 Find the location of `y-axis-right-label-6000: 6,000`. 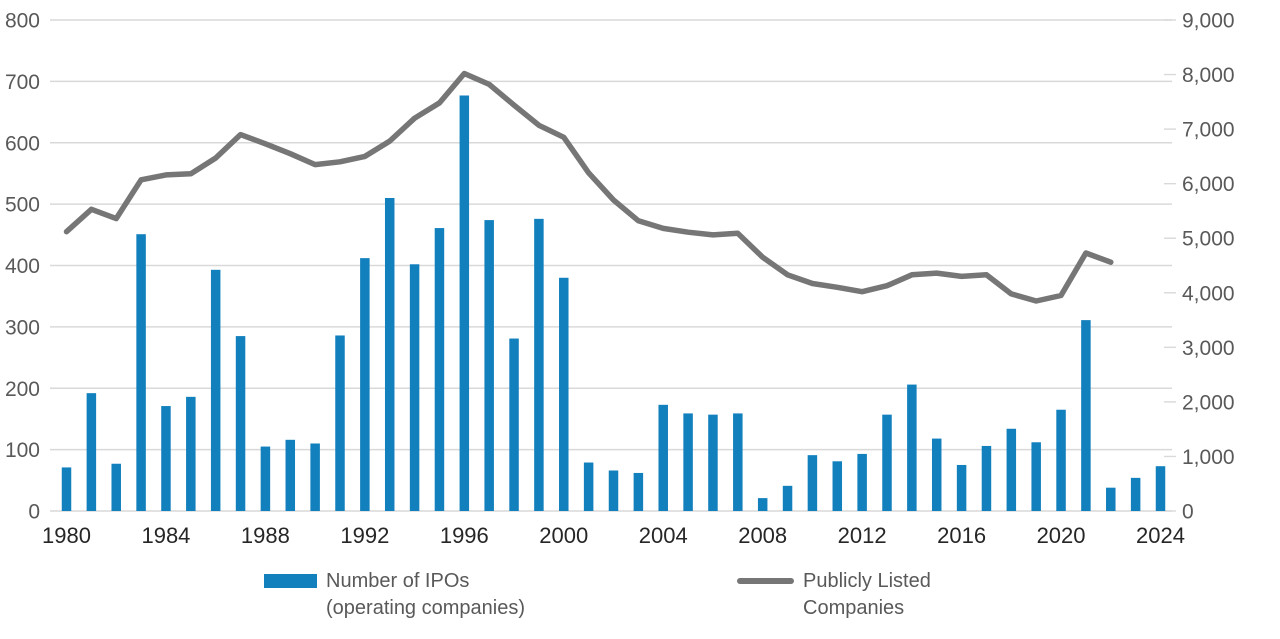

y-axis-right-label-6000: 6,000 is located at coordinates (1208, 184).